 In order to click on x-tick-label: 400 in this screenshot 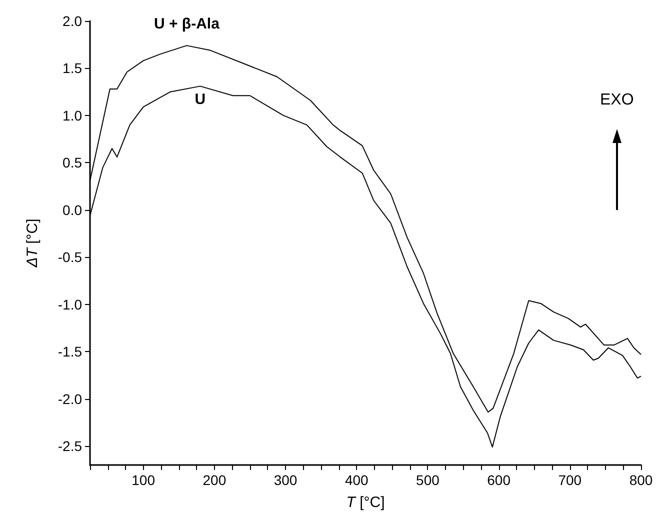, I will do `click(356, 480)`.